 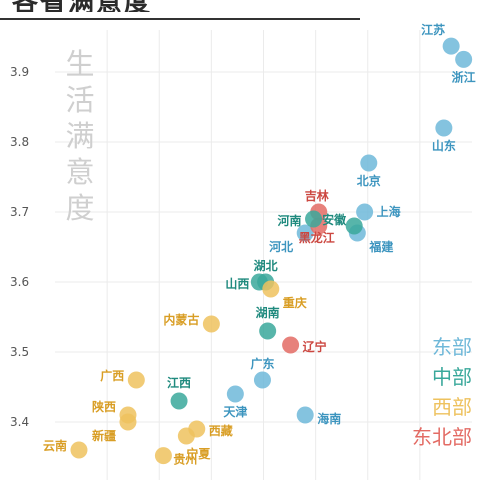 What do you see at coordinates (19, 72) in the screenshot?
I see `y-tick-label: 3.9` at bounding box center [19, 72].